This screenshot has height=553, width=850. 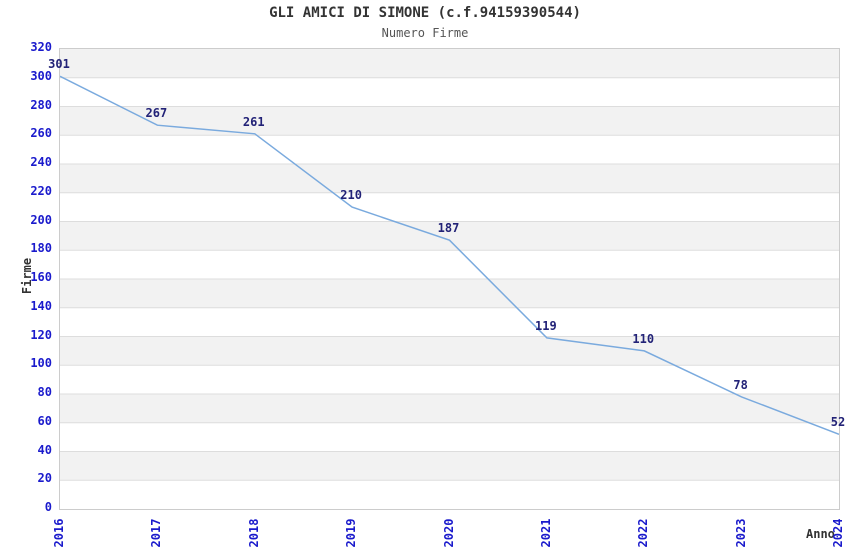 I want to click on y-tick-label: 20, so click(x=44, y=478).